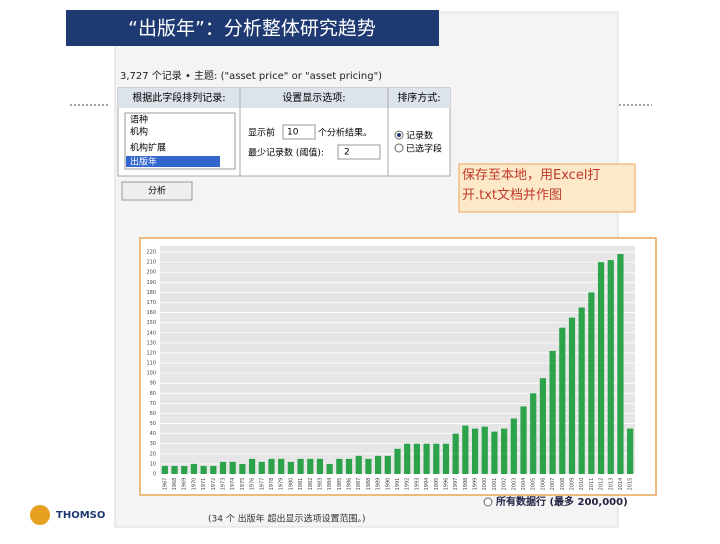  Describe the element at coordinates (153, 434) in the screenshot. I see `y-tick-label: 40` at that location.